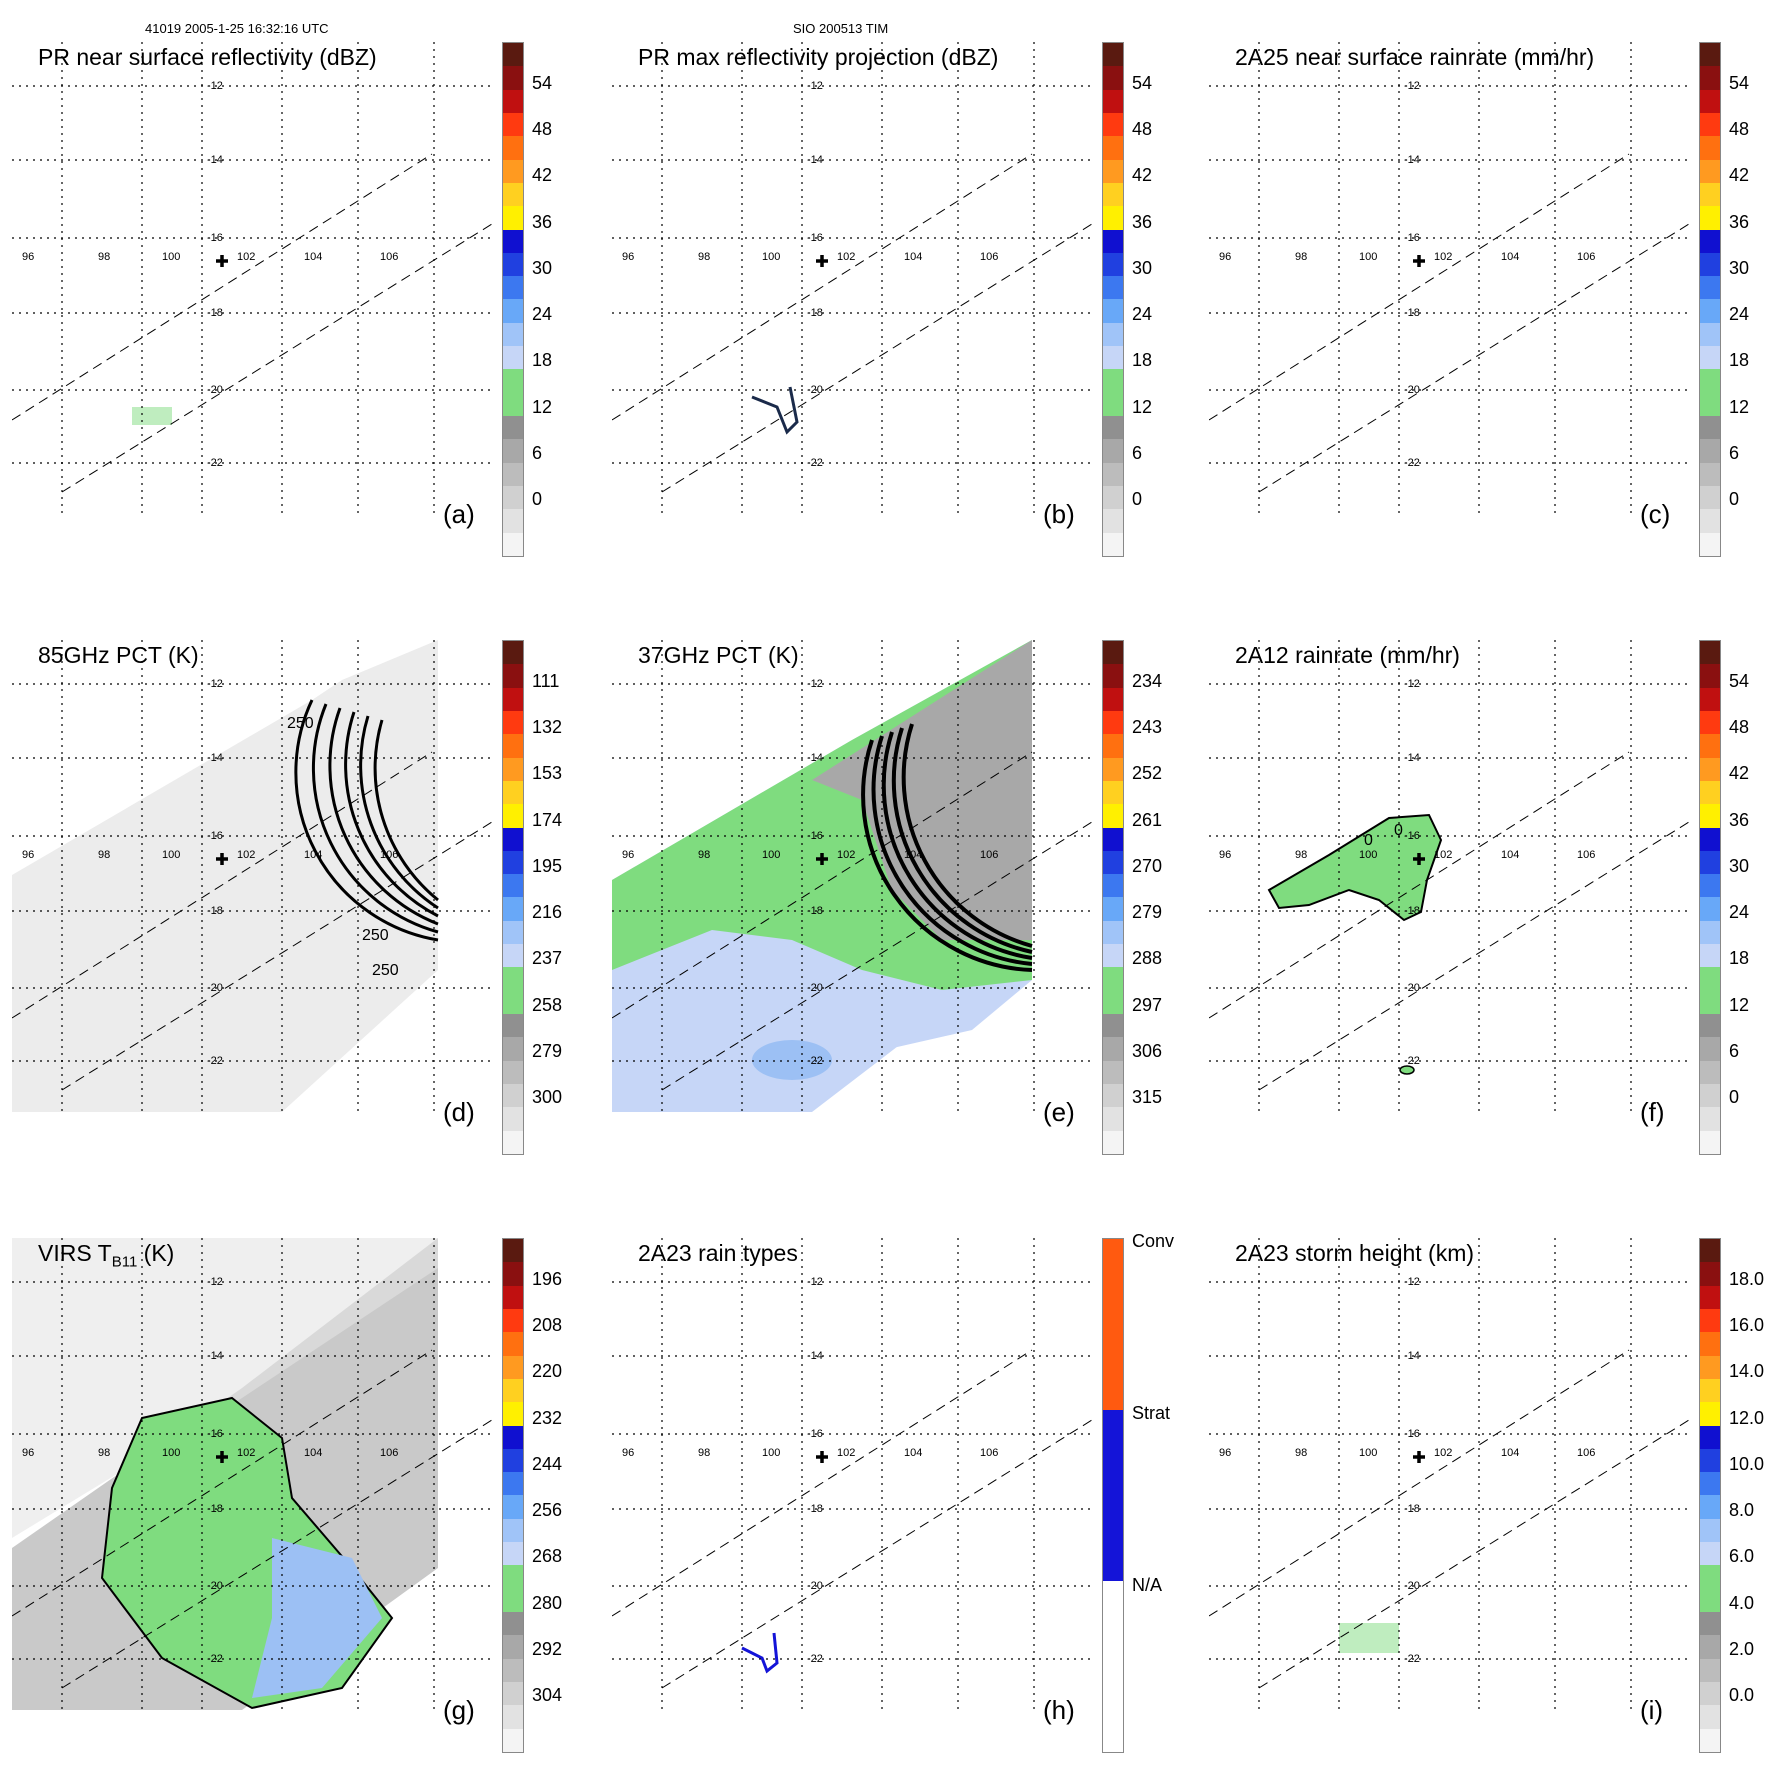 This screenshot has height=1771, width=1771. I want to click on panel-title-text: 2A12 rainrate (mm/hr), so click(1347, 655).